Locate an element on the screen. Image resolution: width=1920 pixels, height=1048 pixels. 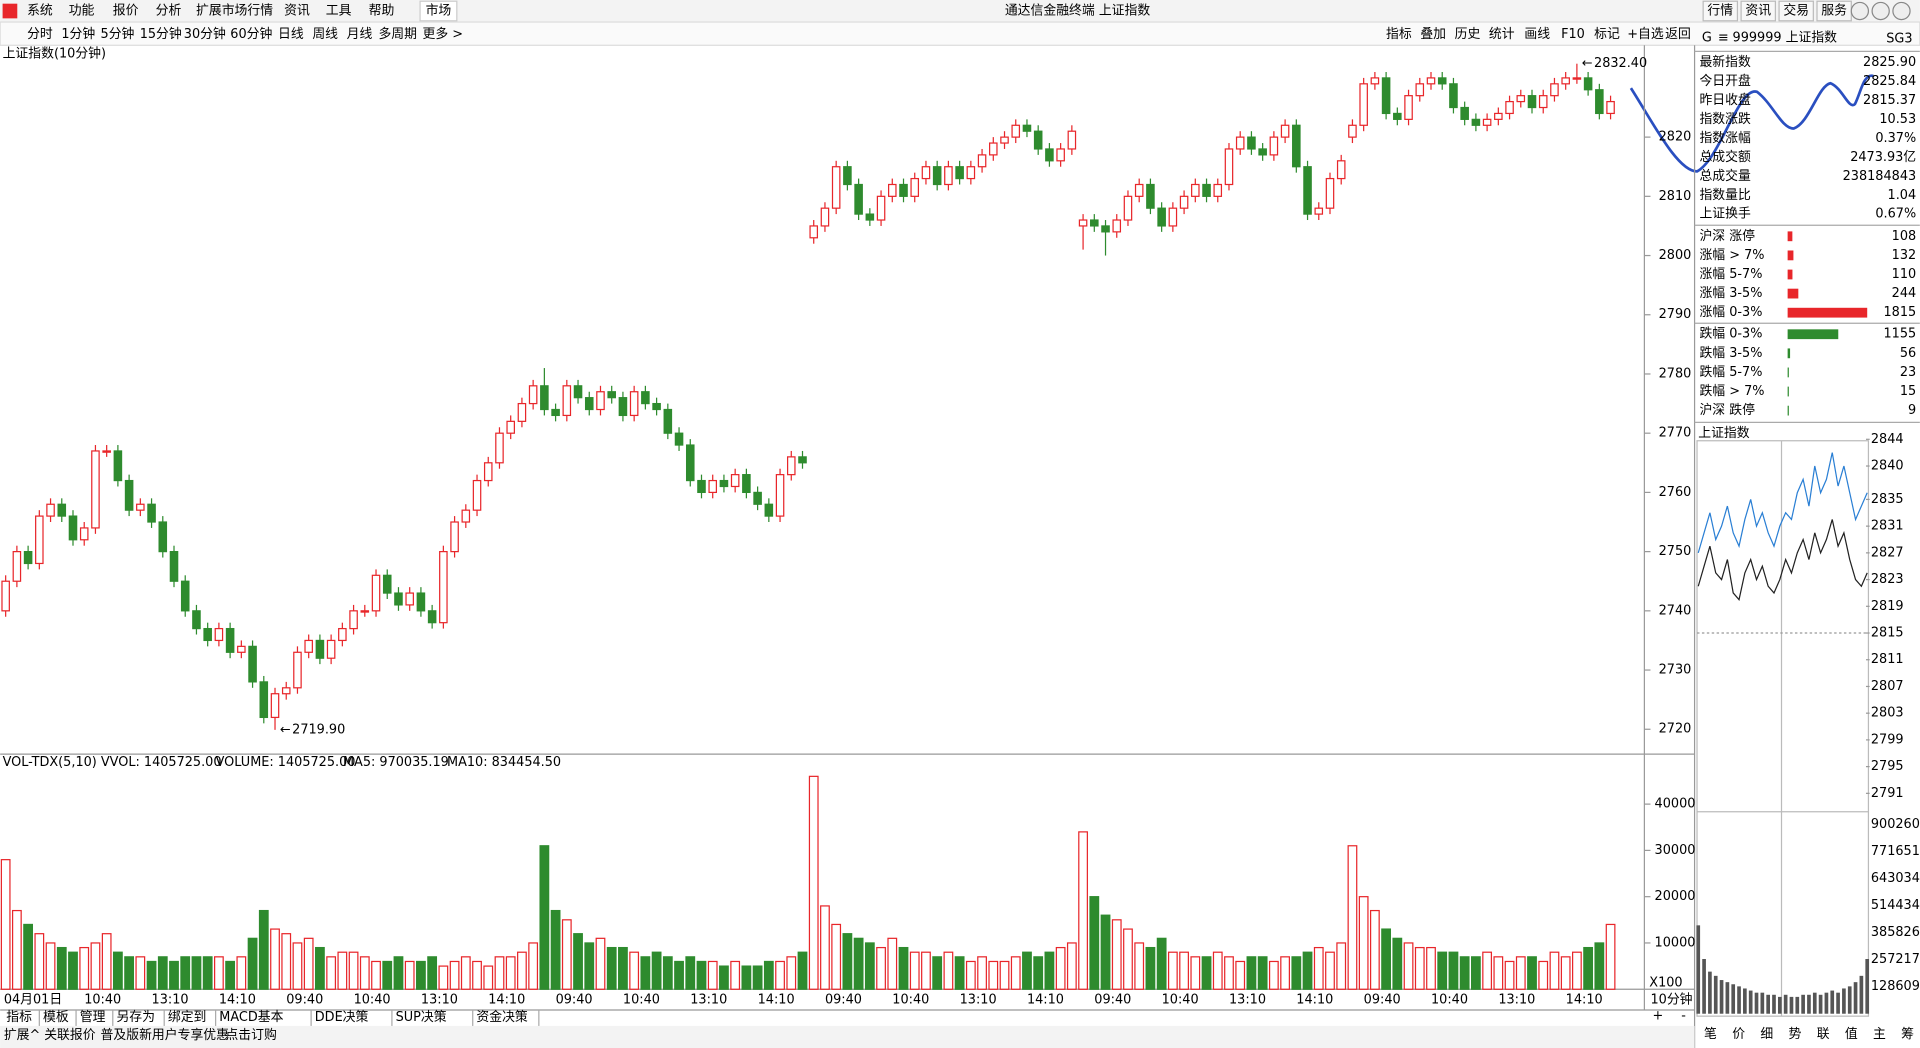
tool-button: 历史 is located at coordinates (1468, 34).